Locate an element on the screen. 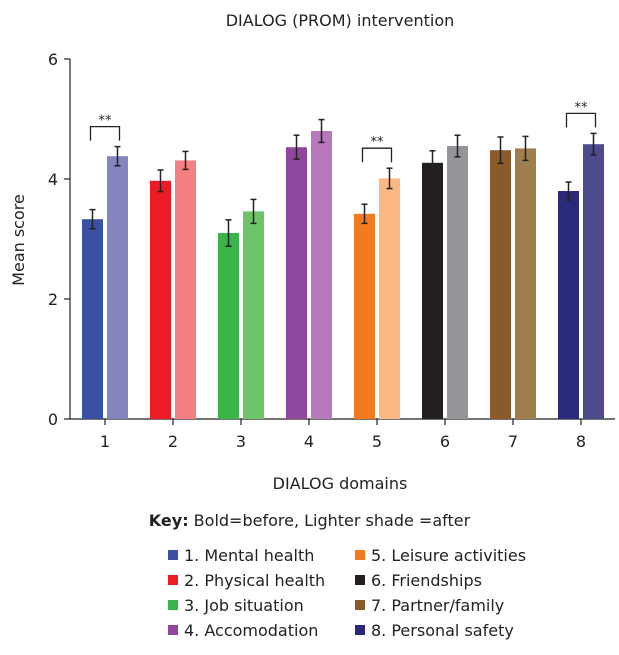  legend-item: 6. Friendships is located at coordinates (418, 580).